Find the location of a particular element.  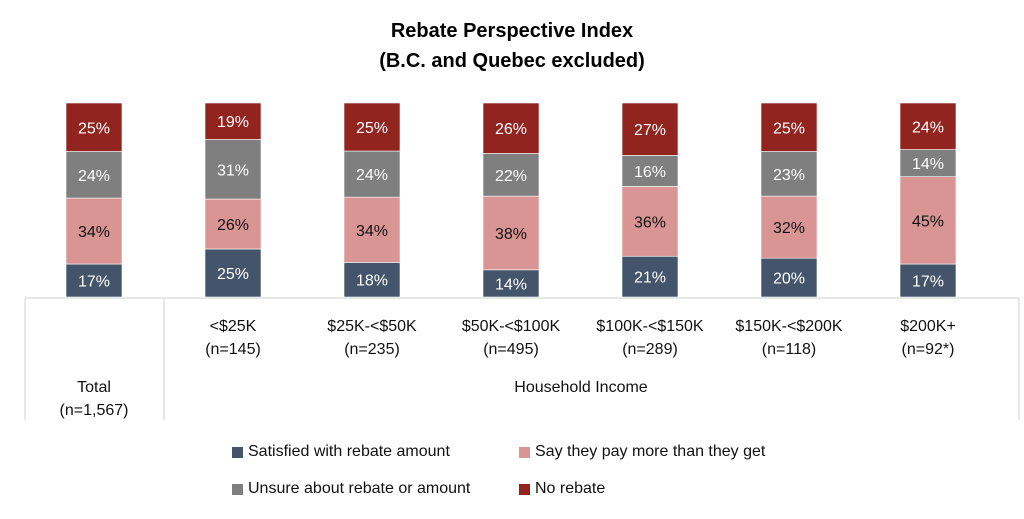

bar-segment-no-rebate-50k-100k is located at coordinates (511, 128).